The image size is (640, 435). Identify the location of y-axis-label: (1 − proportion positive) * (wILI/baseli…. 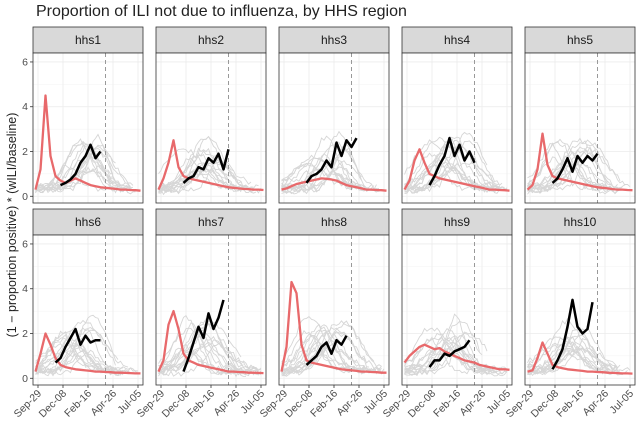
(12, 225).